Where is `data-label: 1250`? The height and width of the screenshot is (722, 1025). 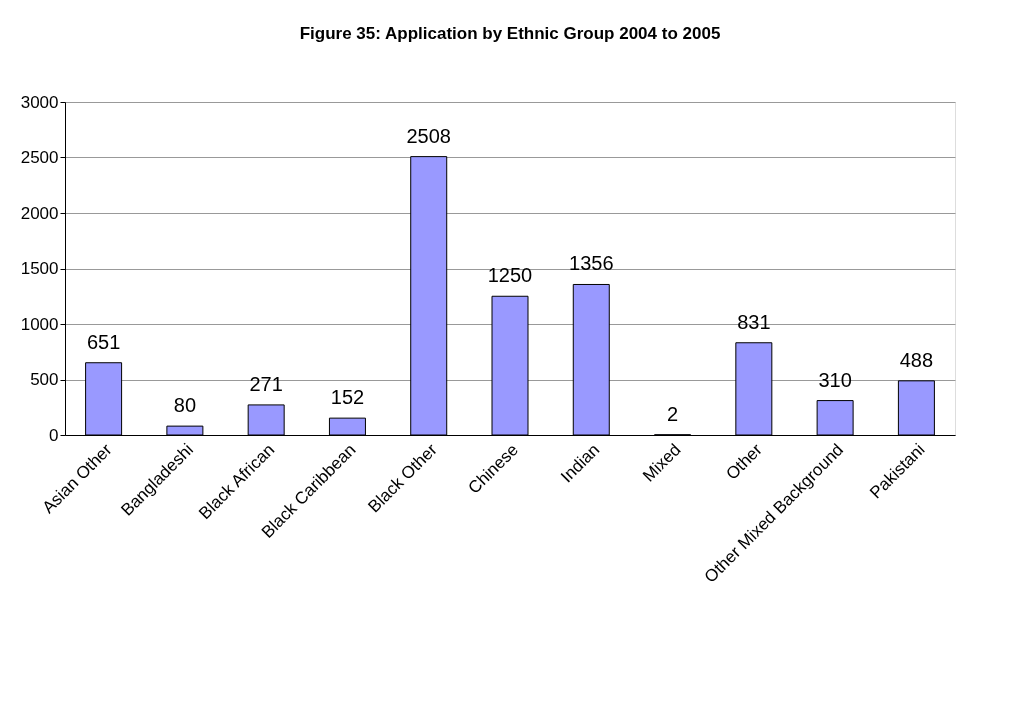
data-label: 1250 is located at coordinates (510, 275).